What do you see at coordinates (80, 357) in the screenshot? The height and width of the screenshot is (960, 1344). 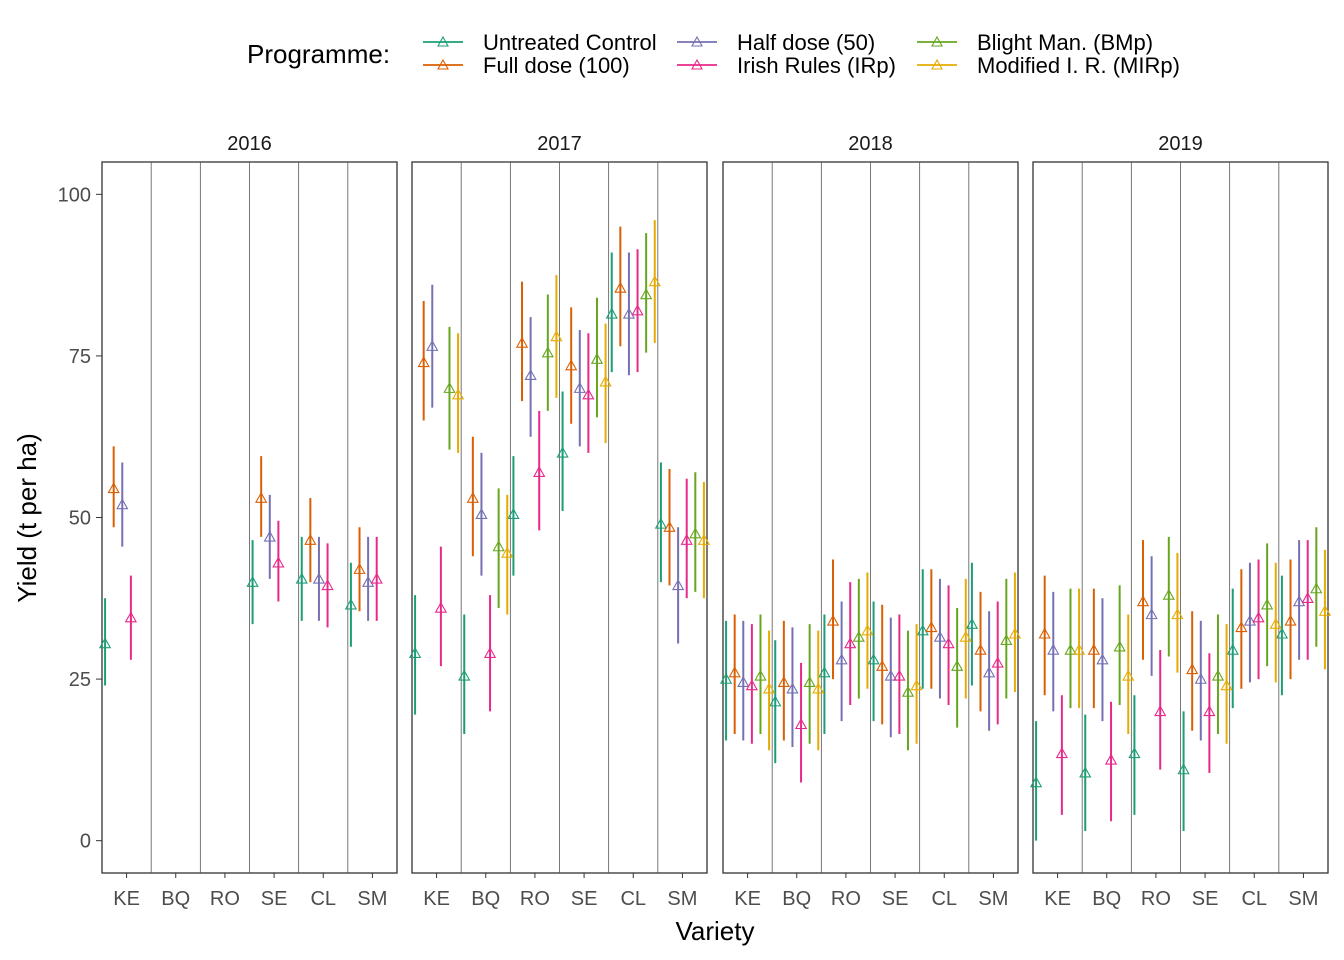 I see `y-tick-label: 75` at bounding box center [80, 357].